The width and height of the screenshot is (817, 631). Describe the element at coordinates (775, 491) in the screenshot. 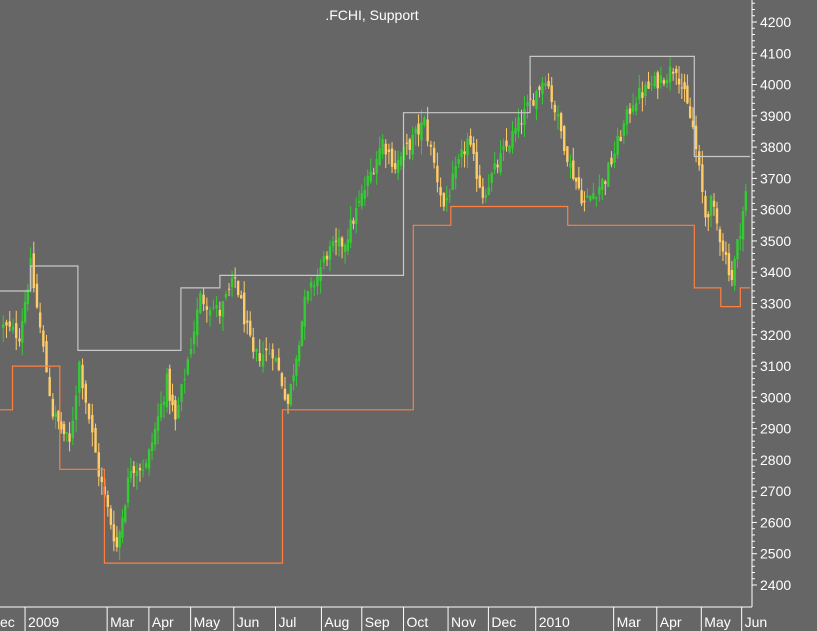

I see `y-tick-label: 2700` at that location.